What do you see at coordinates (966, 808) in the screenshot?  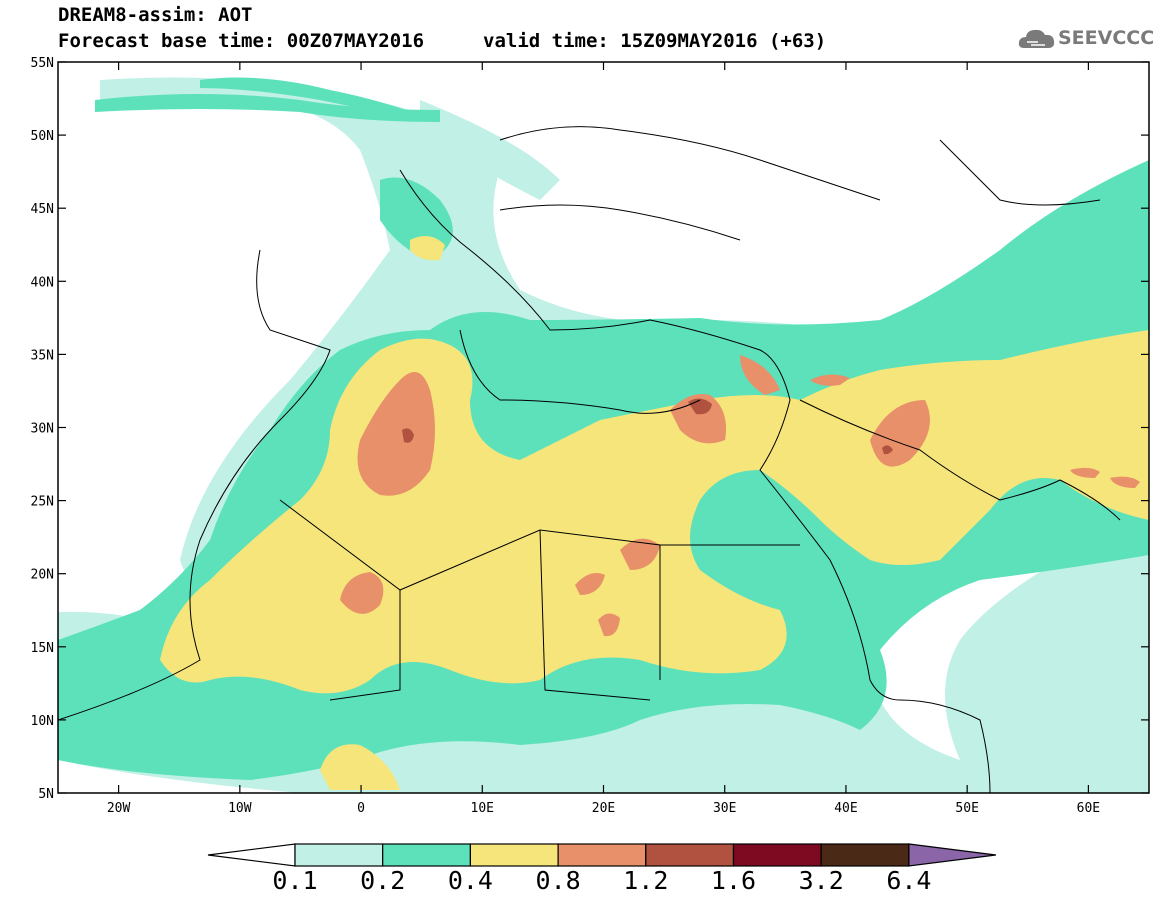 I see `lon-label: 50E` at bounding box center [966, 808].